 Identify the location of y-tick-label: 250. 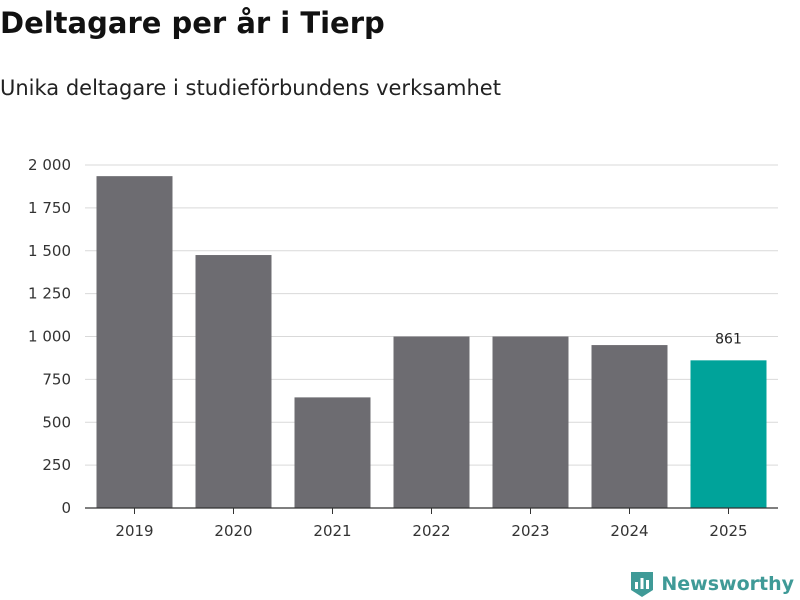
(56, 465).